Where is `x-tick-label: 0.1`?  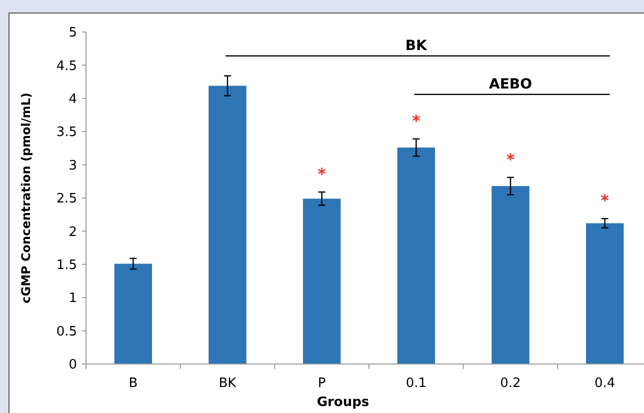 x-tick-label: 0.1 is located at coordinates (416, 383).